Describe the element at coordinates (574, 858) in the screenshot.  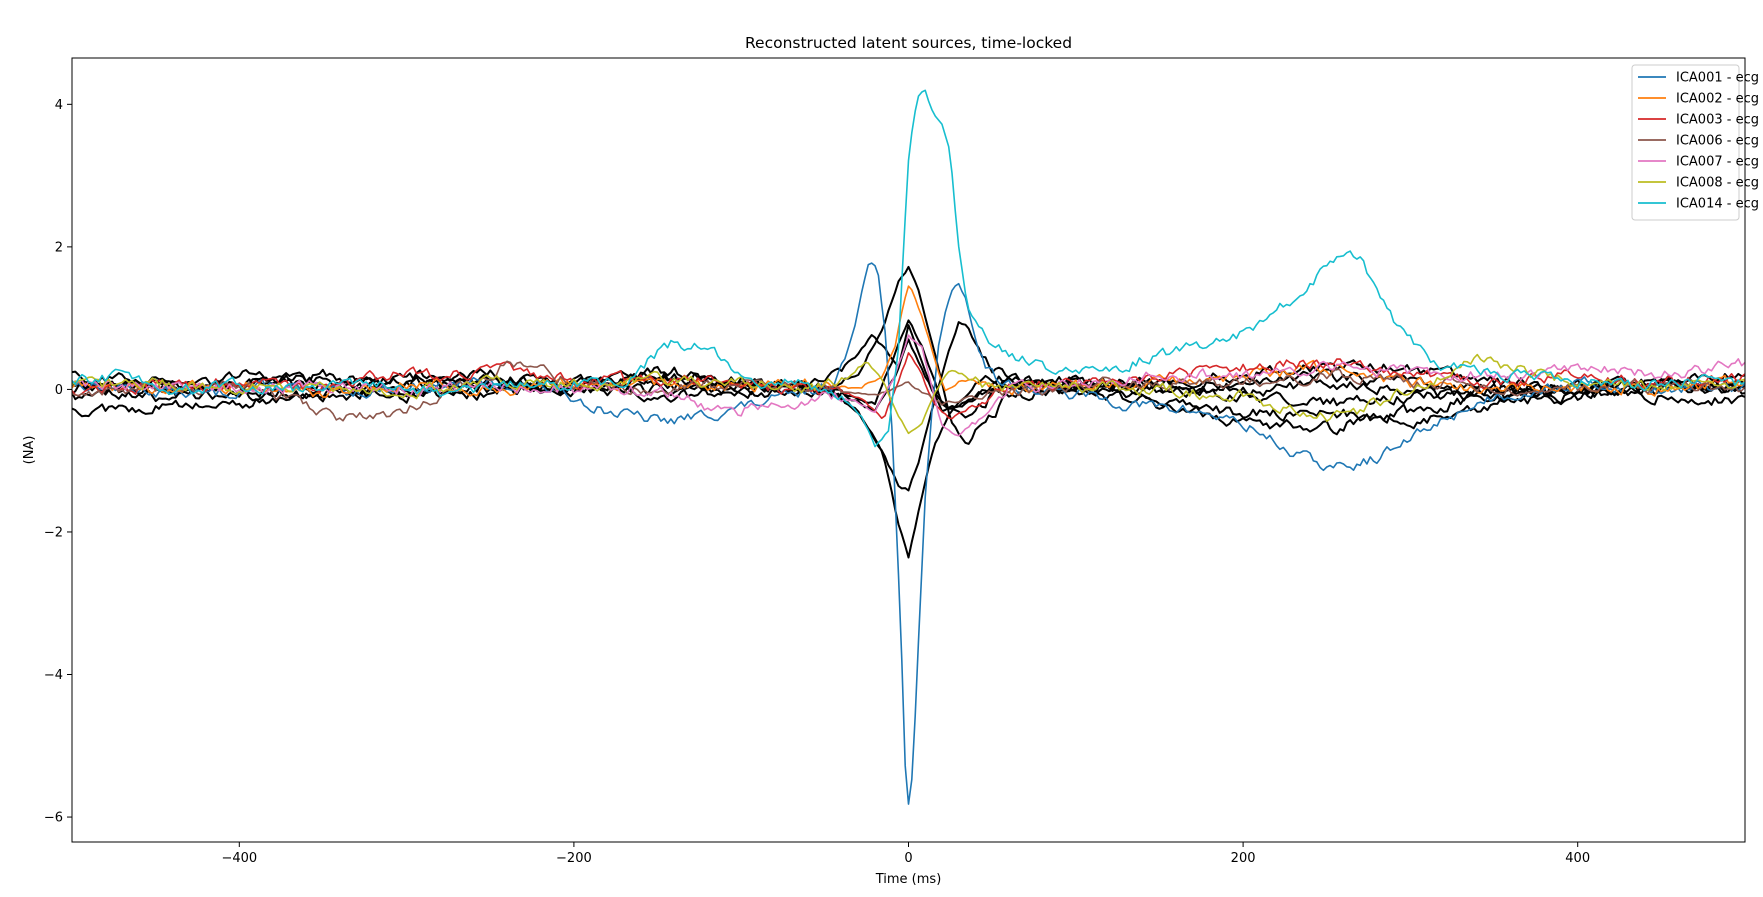
I see `x-tick-label: −200` at that location.